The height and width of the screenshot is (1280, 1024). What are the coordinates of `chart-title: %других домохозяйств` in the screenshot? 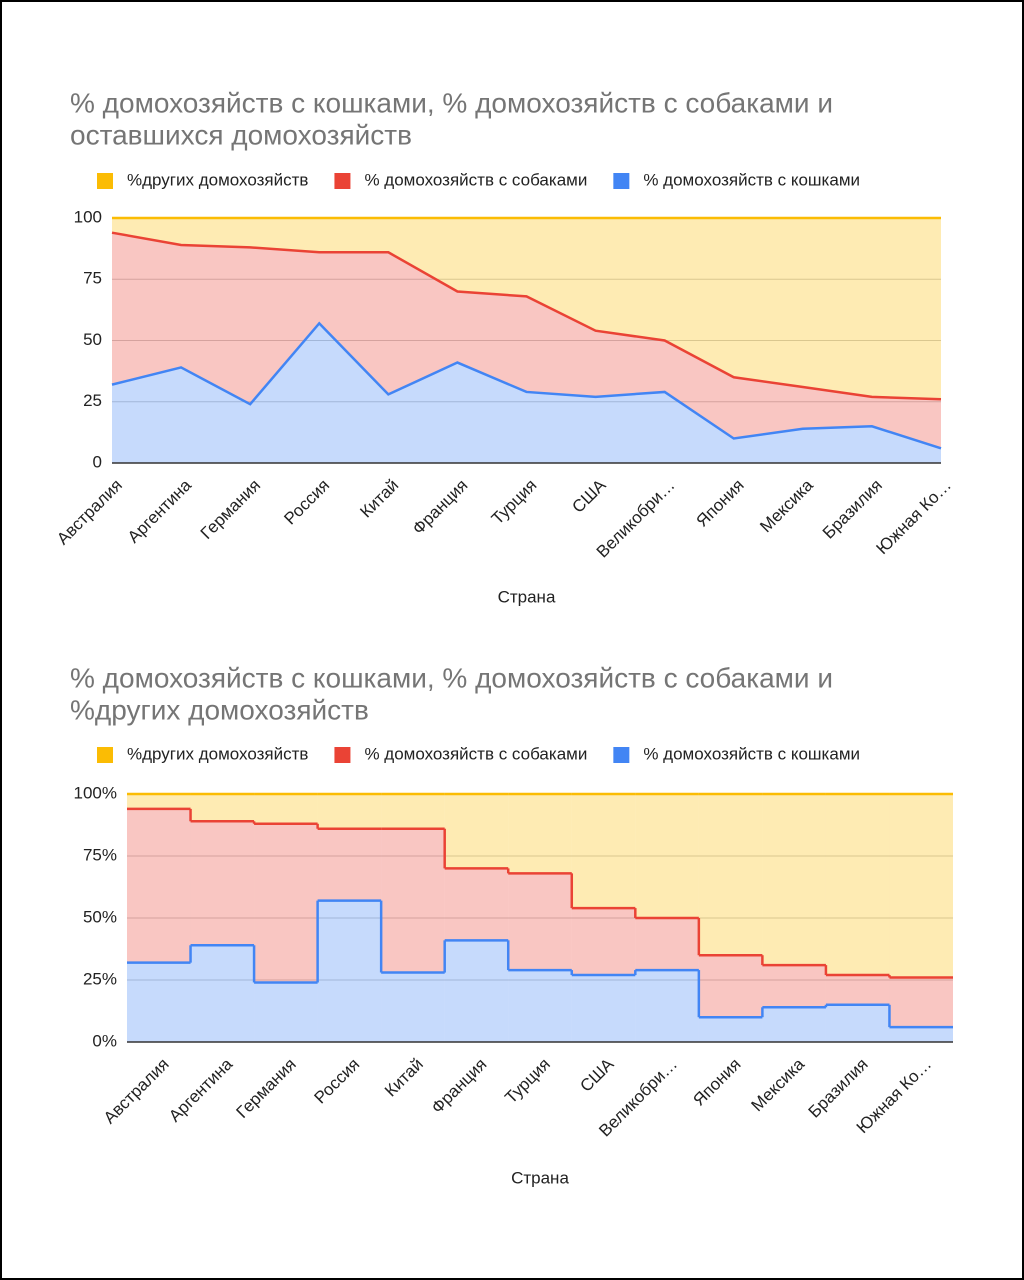 It's located at (219, 709).